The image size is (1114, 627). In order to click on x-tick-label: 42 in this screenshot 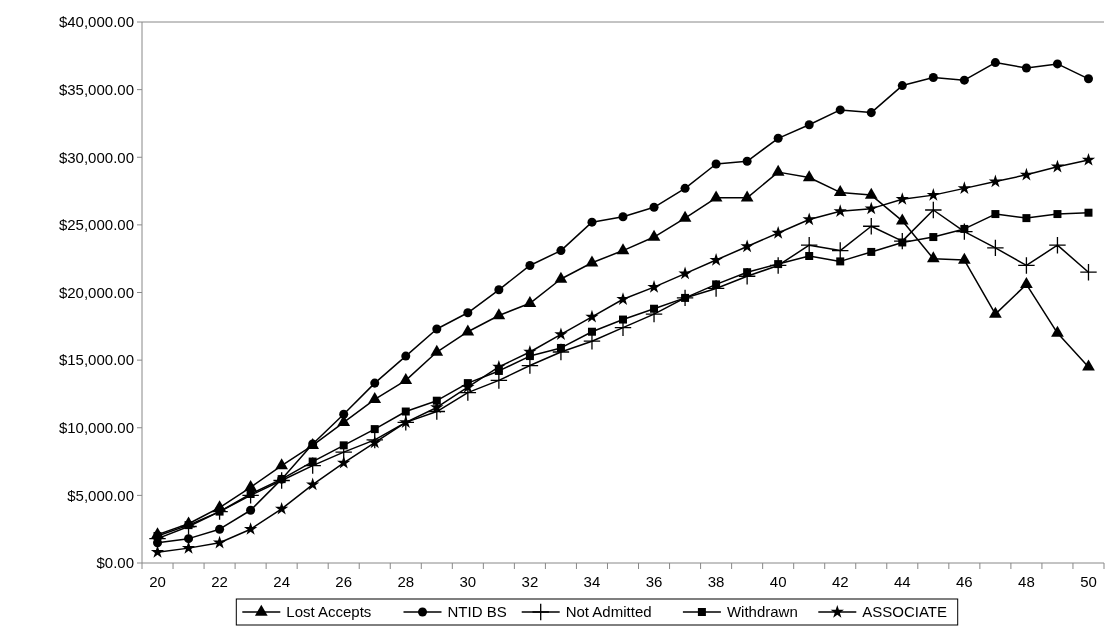, I will do `click(840, 581)`.